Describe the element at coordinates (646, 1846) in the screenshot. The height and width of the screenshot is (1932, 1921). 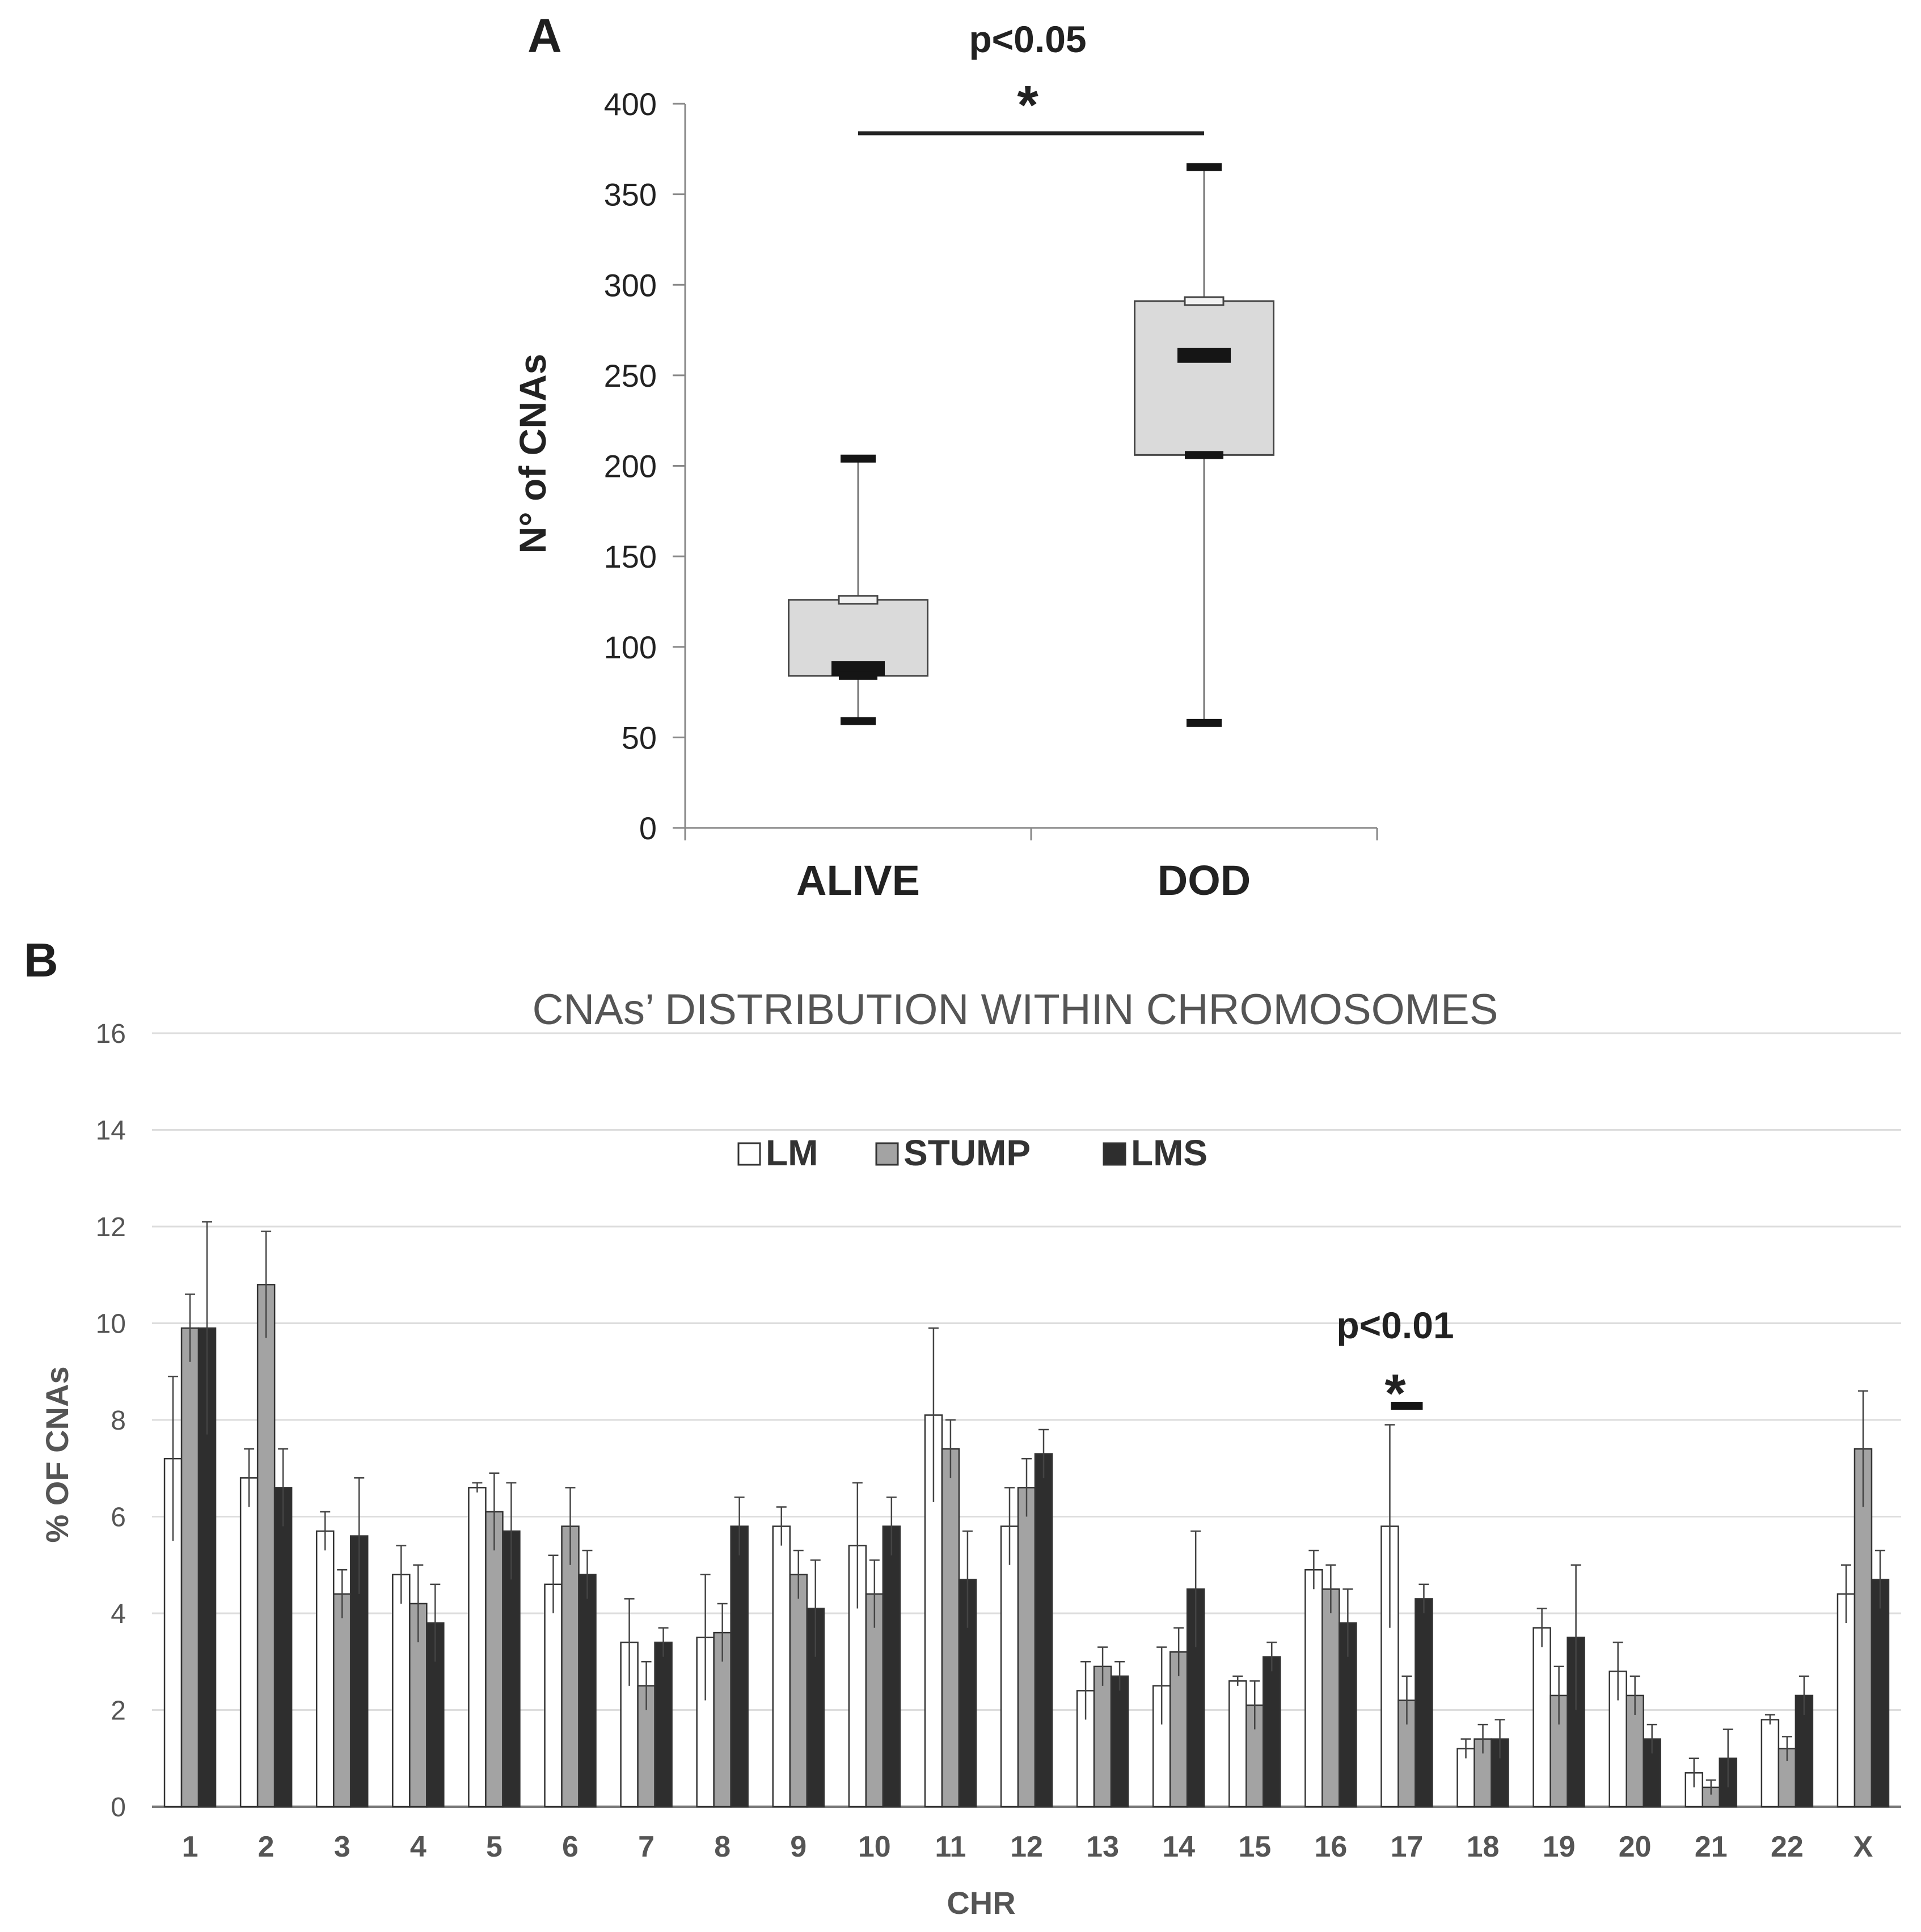
I see `x-tick-label: 7` at that location.